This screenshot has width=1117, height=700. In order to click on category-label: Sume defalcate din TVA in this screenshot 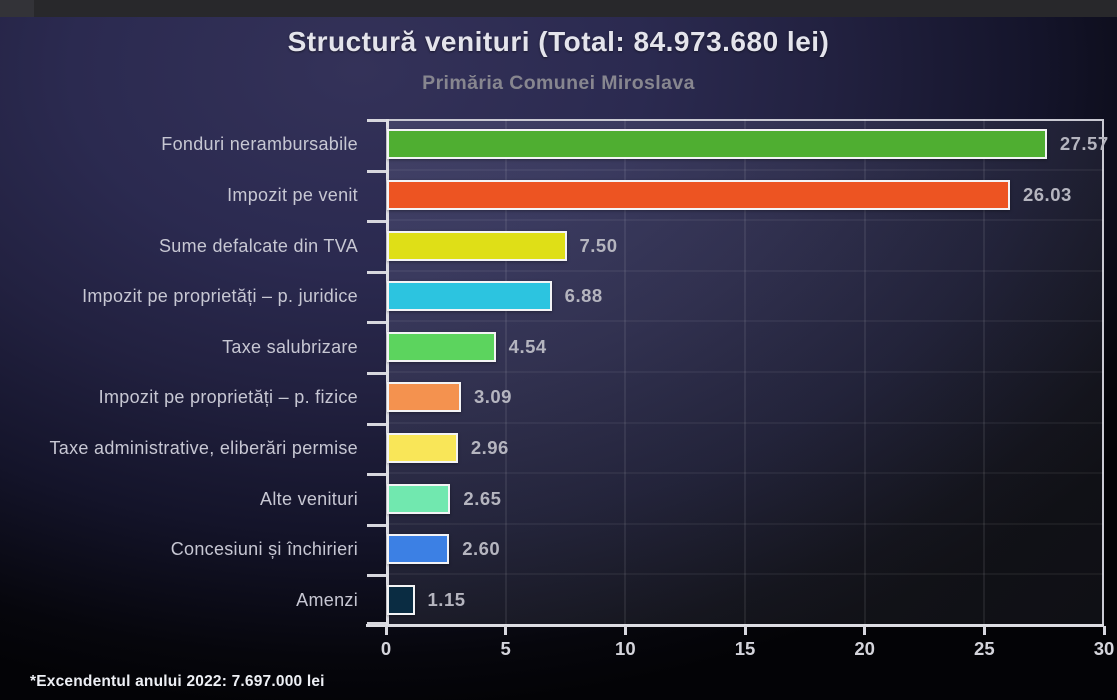, I will do `click(258, 245)`.